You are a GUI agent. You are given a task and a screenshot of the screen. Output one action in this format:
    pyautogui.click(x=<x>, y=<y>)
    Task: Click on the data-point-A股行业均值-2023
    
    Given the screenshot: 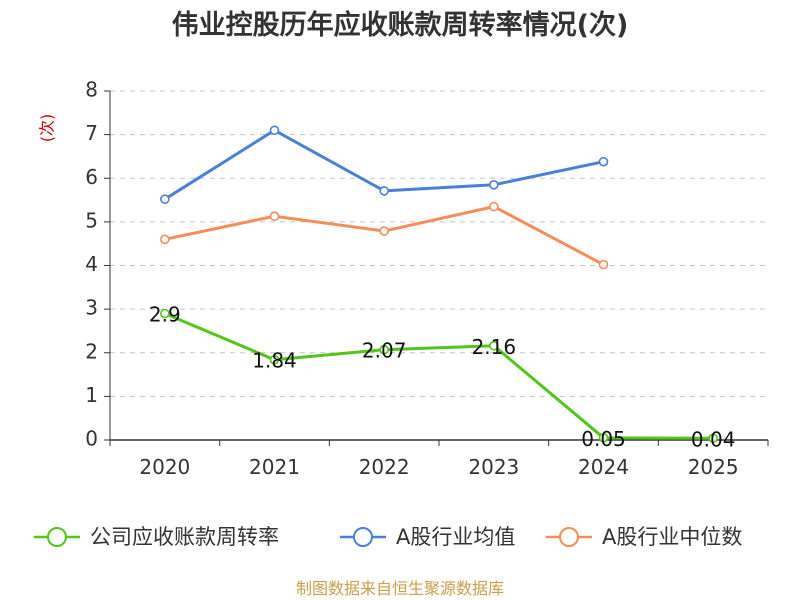 What is the action you would take?
    pyautogui.click(x=494, y=184)
    